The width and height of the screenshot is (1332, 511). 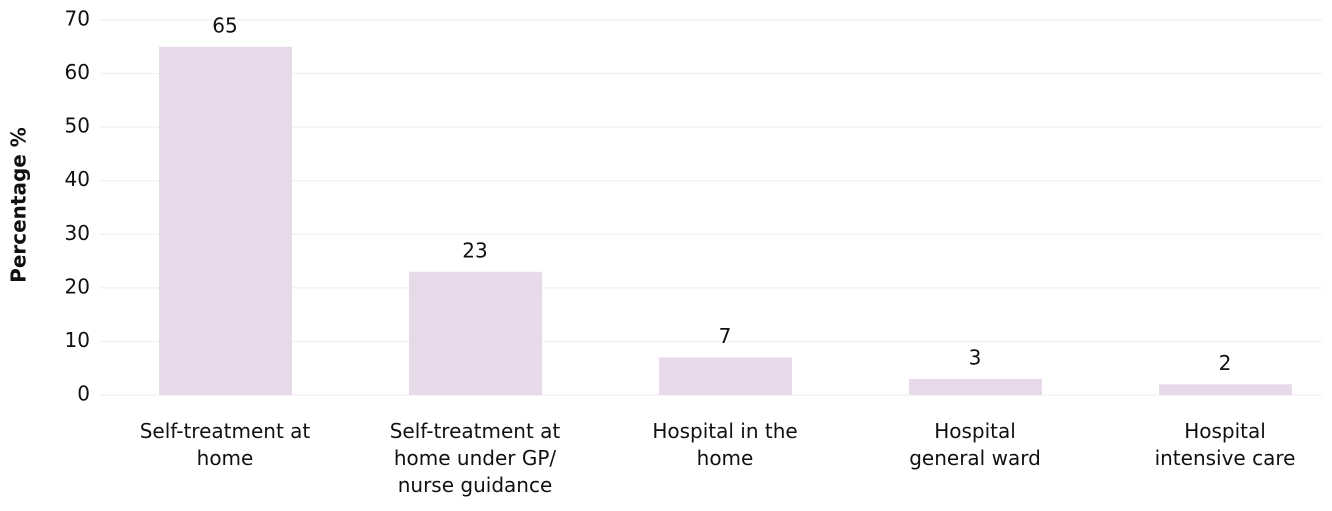 What do you see at coordinates (1225, 444) in the screenshot?
I see `x-tick-label: Hospital intensive care` at bounding box center [1225, 444].